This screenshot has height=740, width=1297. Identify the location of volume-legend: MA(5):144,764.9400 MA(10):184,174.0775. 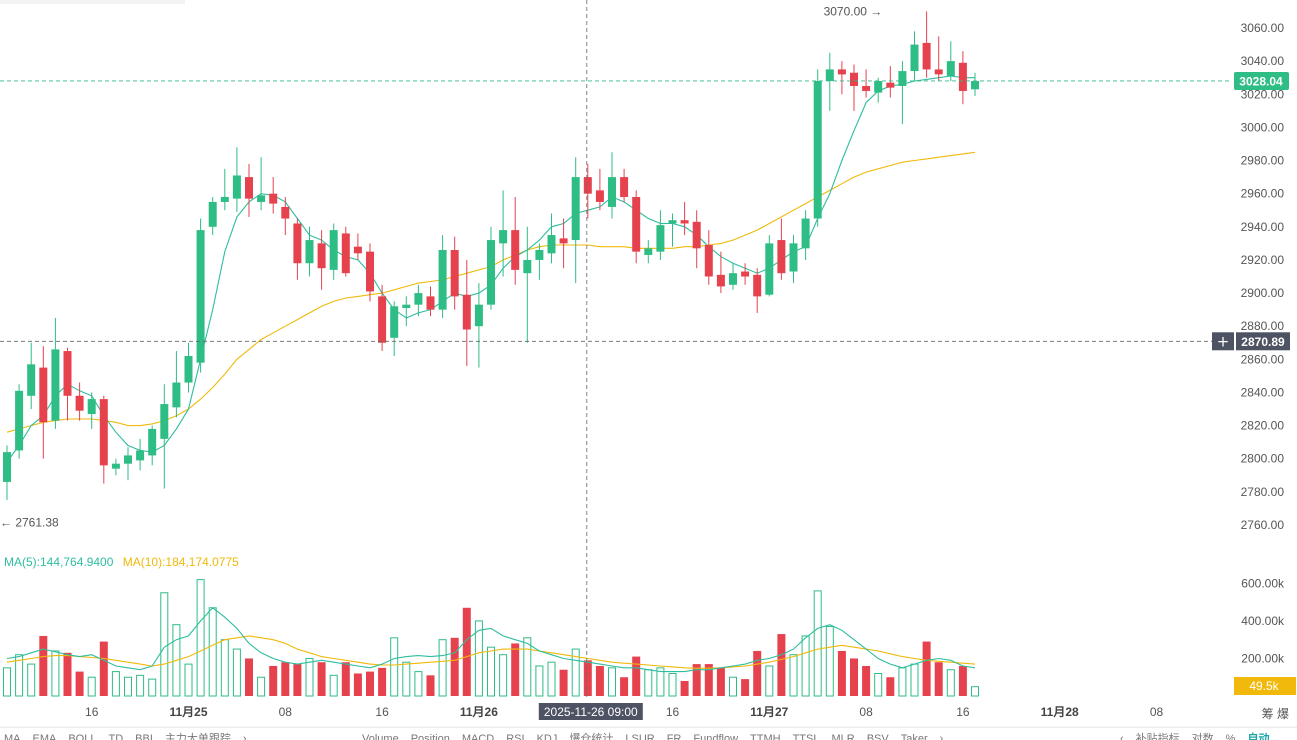
(124, 562).